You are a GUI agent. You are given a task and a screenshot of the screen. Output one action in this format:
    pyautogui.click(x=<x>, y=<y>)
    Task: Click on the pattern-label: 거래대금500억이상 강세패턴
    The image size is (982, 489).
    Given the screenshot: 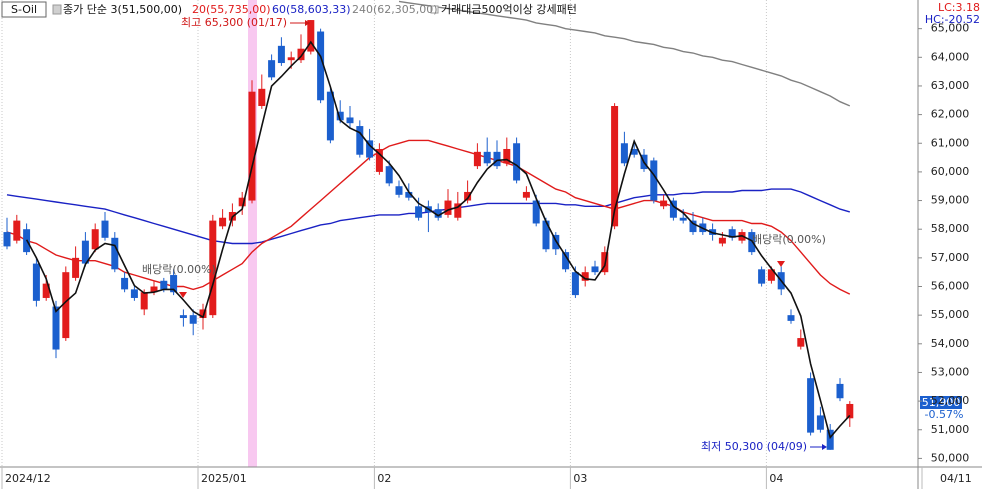 What is the action you would take?
    pyautogui.click(x=509, y=9)
    